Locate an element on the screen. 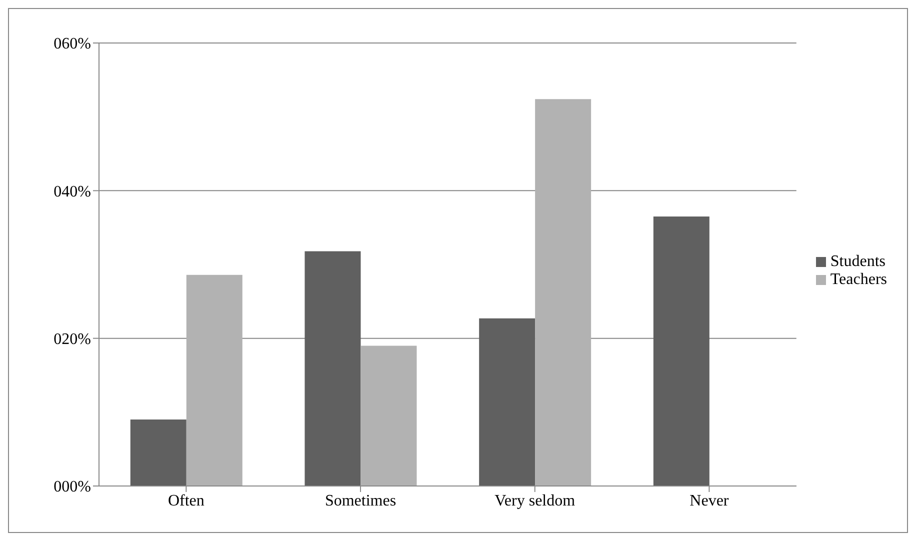 The height and width of the screenshot is (543, 918). legend-label: Teachers is located at coordinates (858, 279).